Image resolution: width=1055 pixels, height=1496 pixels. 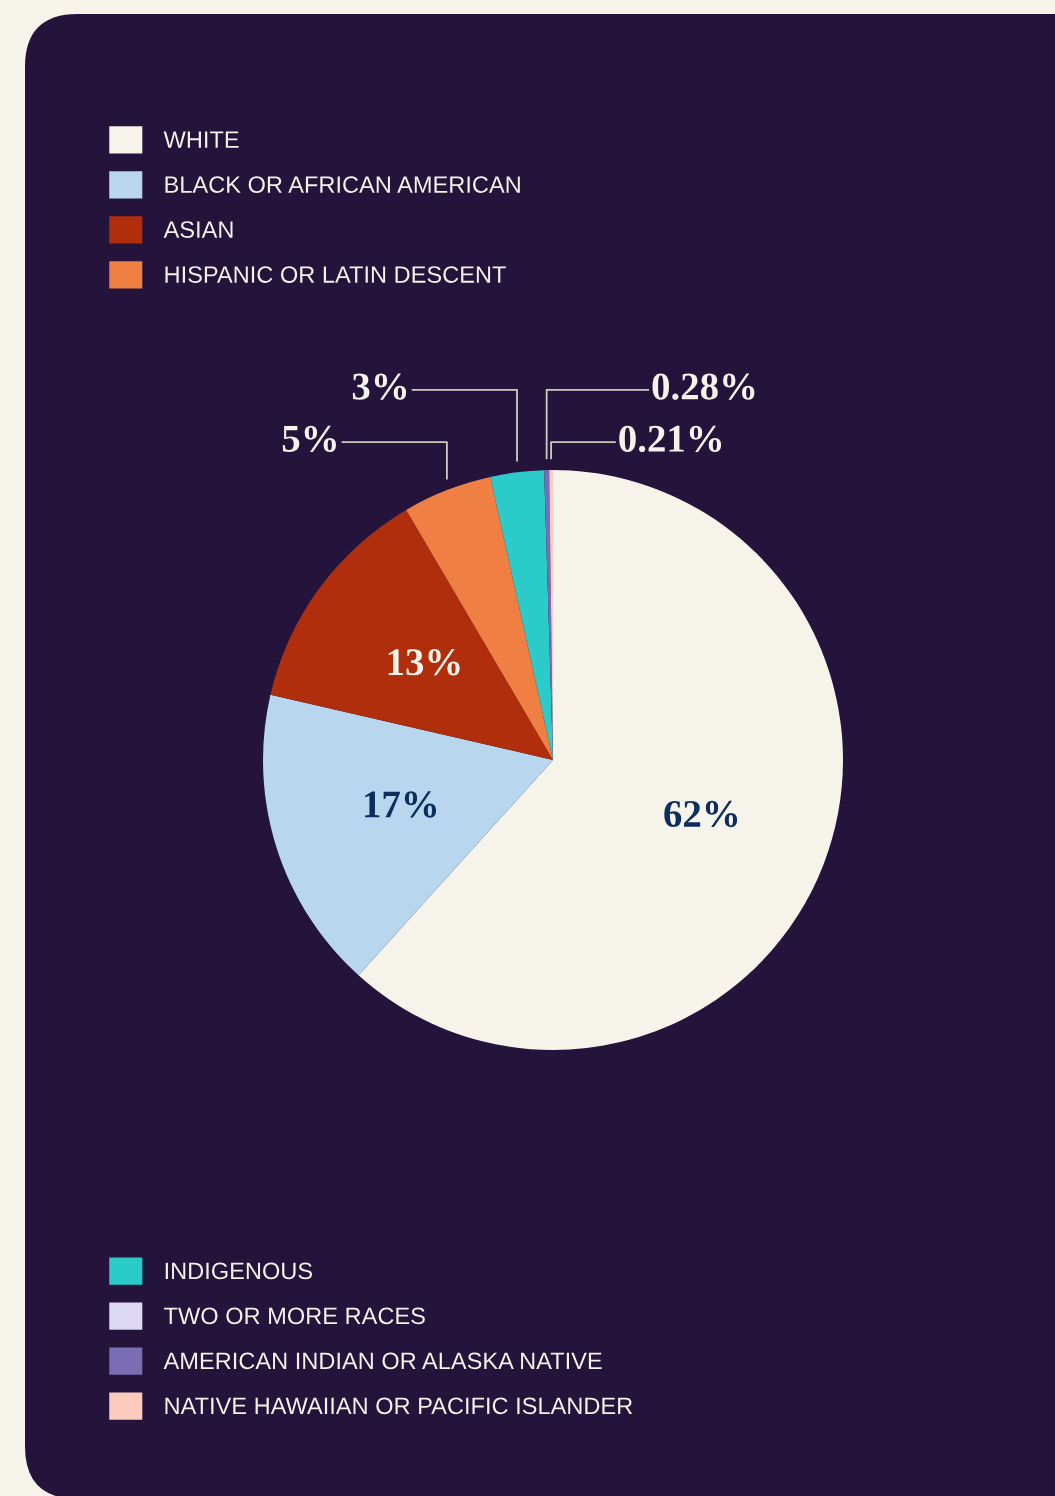 What do you see at coordinates (379, 386) in the screenshot?
I see `data-label: 3%` at bounding box center [379, 386].